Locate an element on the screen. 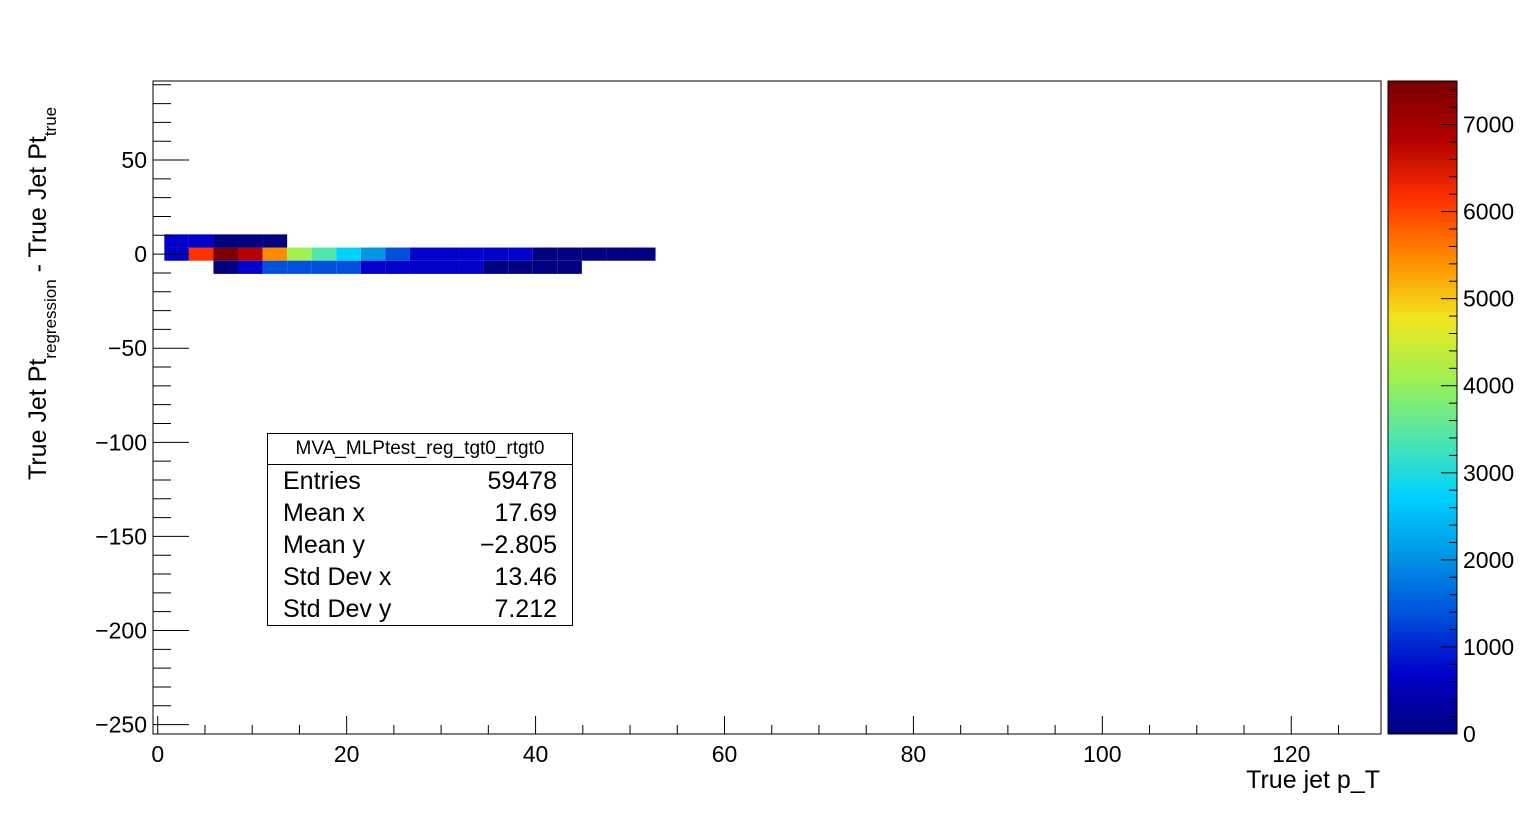  stats-row-mean-y: Mean y −2.805 is located at coordinates (420, 545).